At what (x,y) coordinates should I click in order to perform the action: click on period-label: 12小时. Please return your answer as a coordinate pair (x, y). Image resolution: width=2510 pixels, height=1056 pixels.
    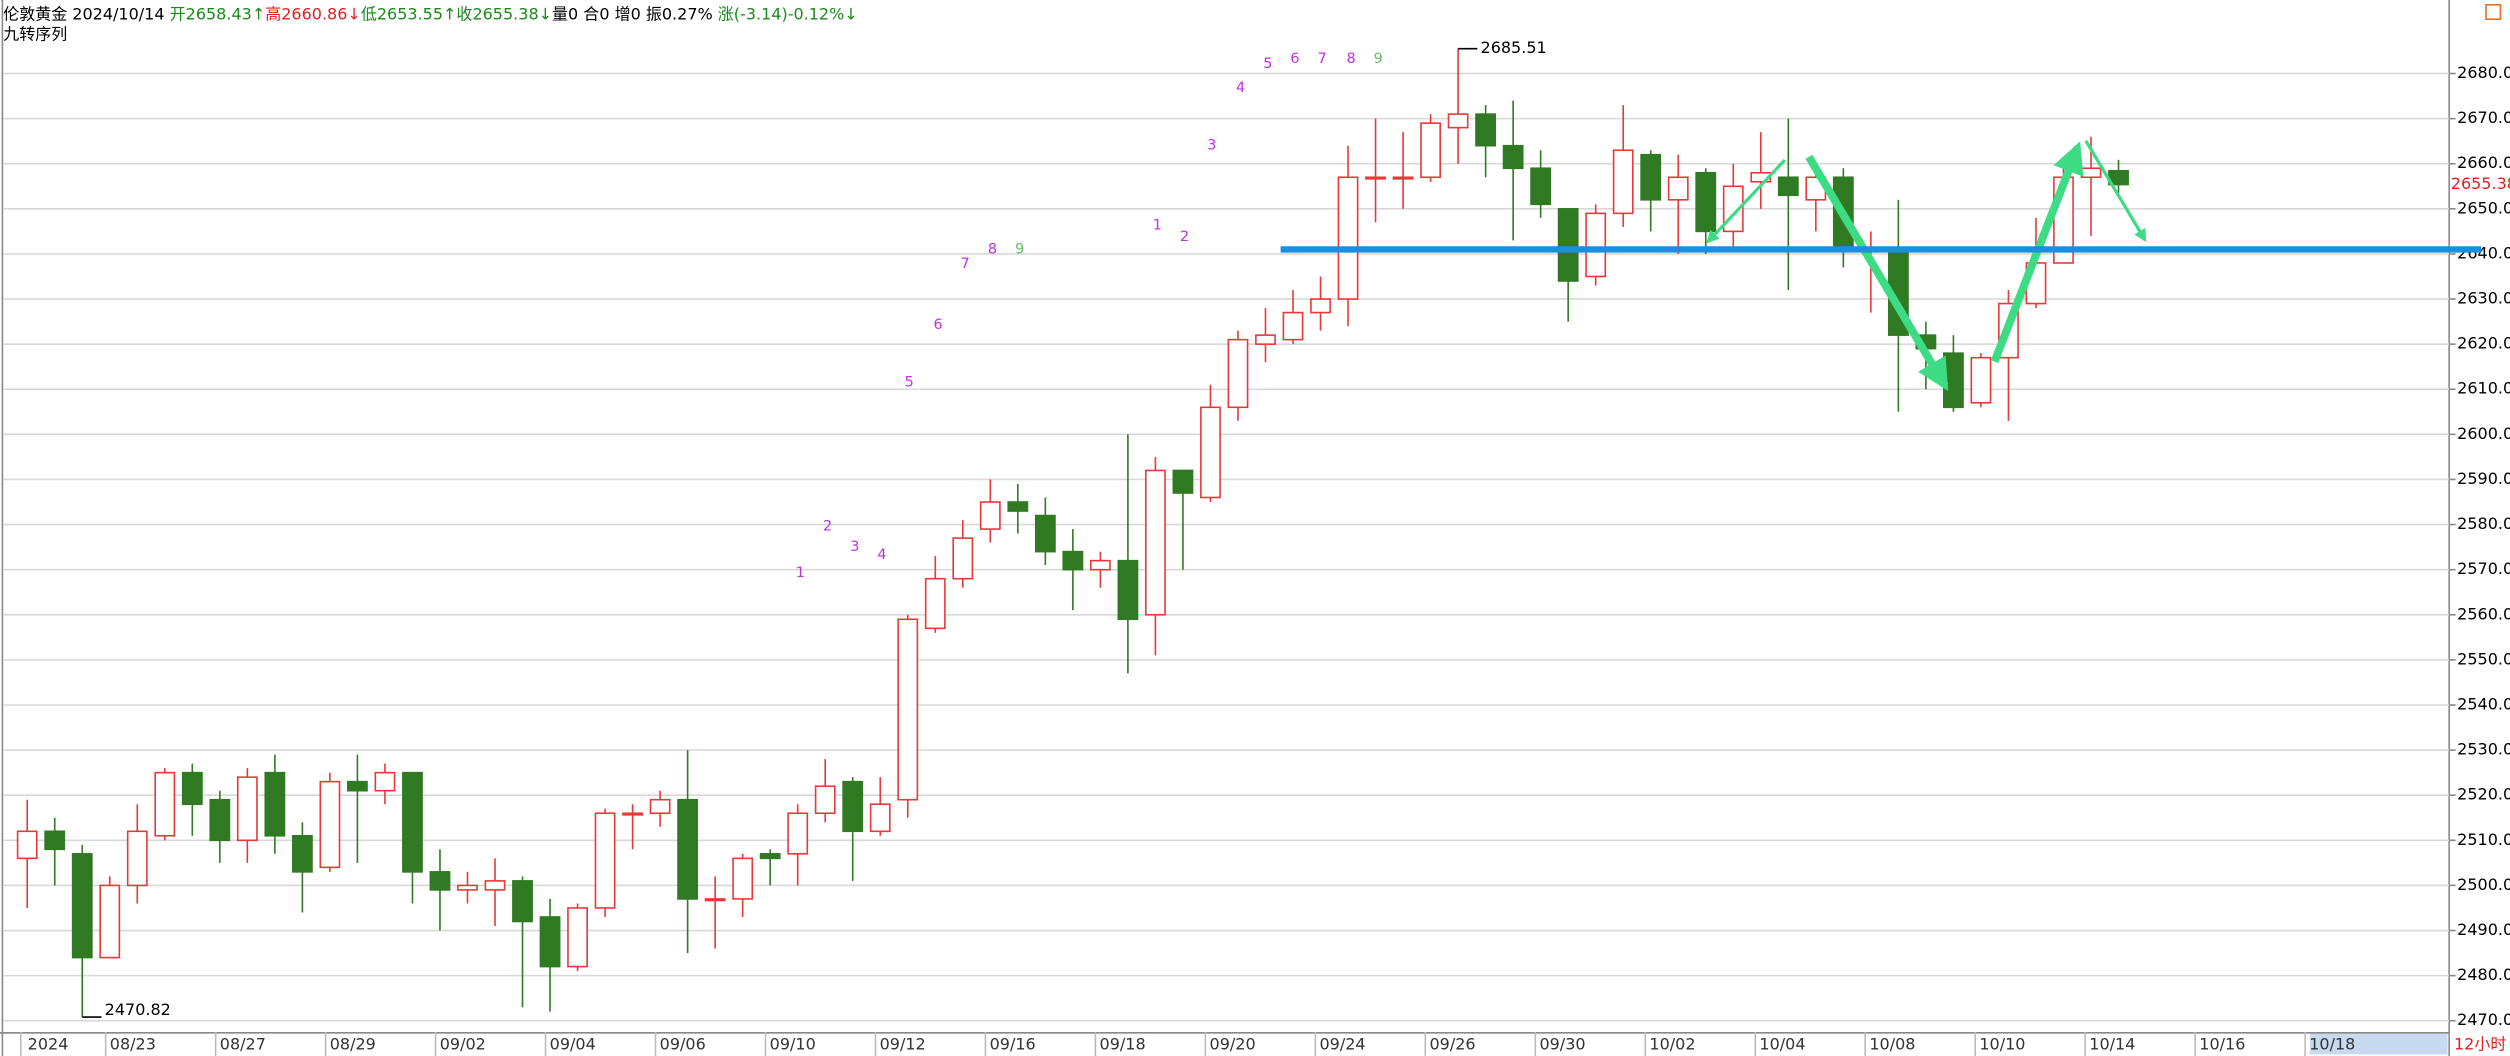
    Looking at the image, I should click on (2480, 1043).